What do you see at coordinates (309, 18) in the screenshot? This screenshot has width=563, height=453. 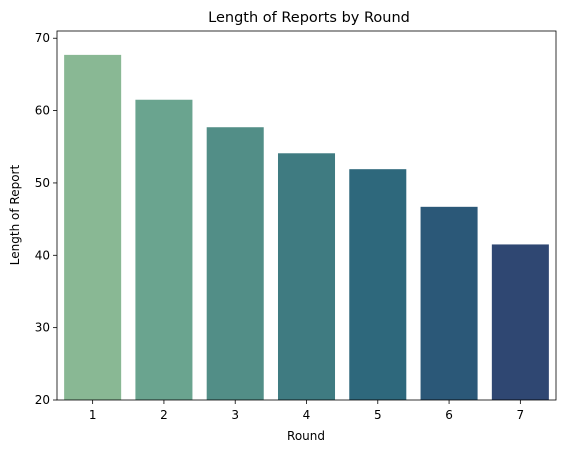 I see `chart-title: Length of Reports by Round` at bounding box center [309, 18].